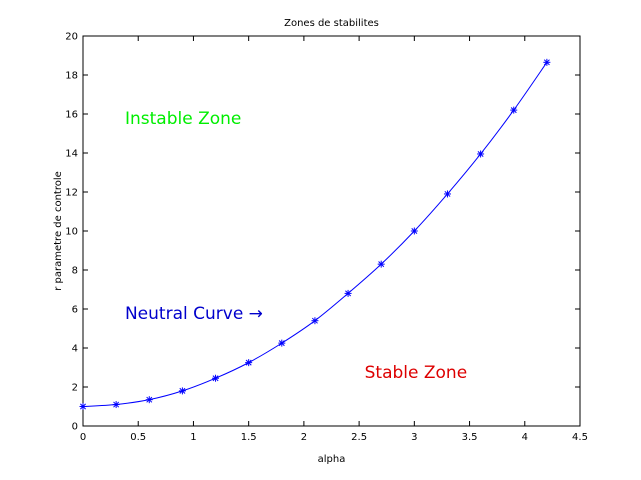  Describe the element at coordinates (414, 437) in the screenshot. I see `x-tick-label: 3` at that location.